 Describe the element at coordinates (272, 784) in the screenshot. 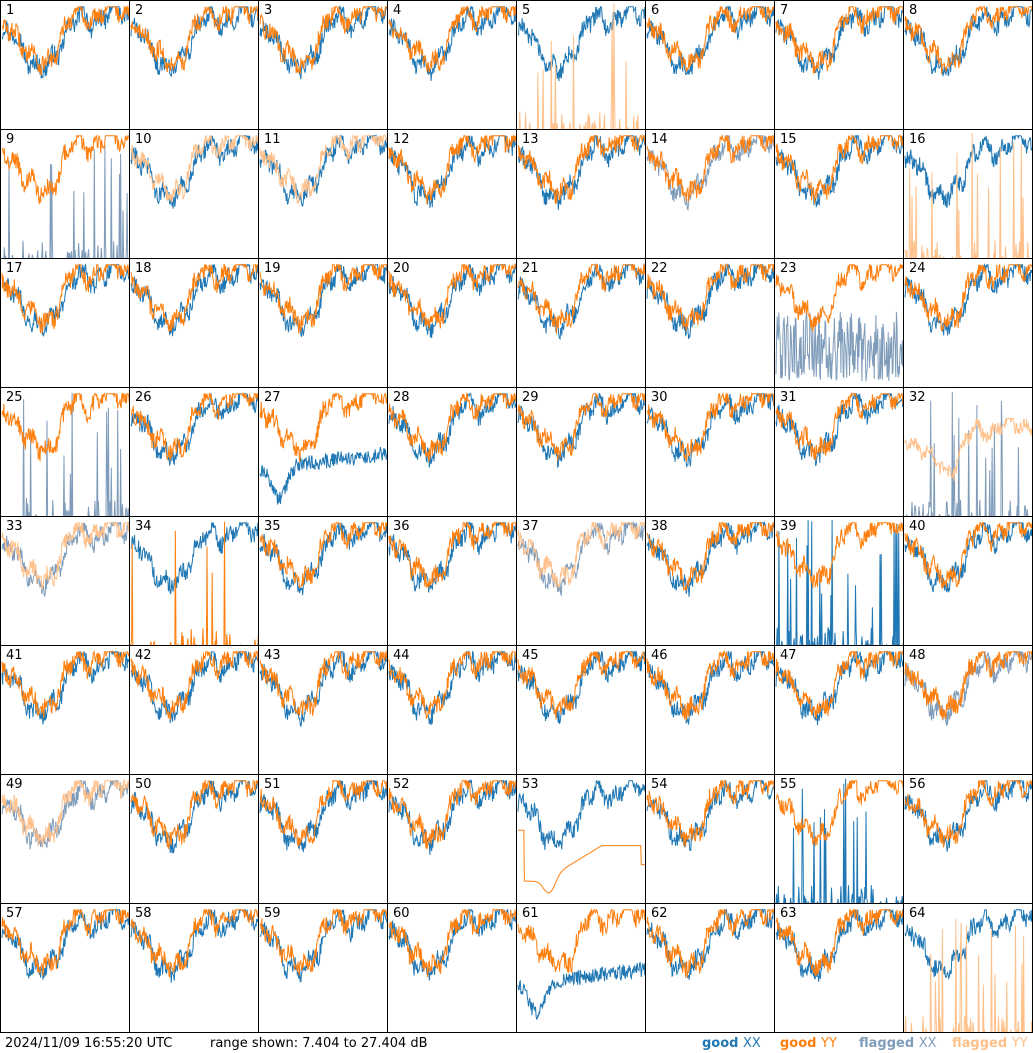

I see `antenna-number: 51` at that location.